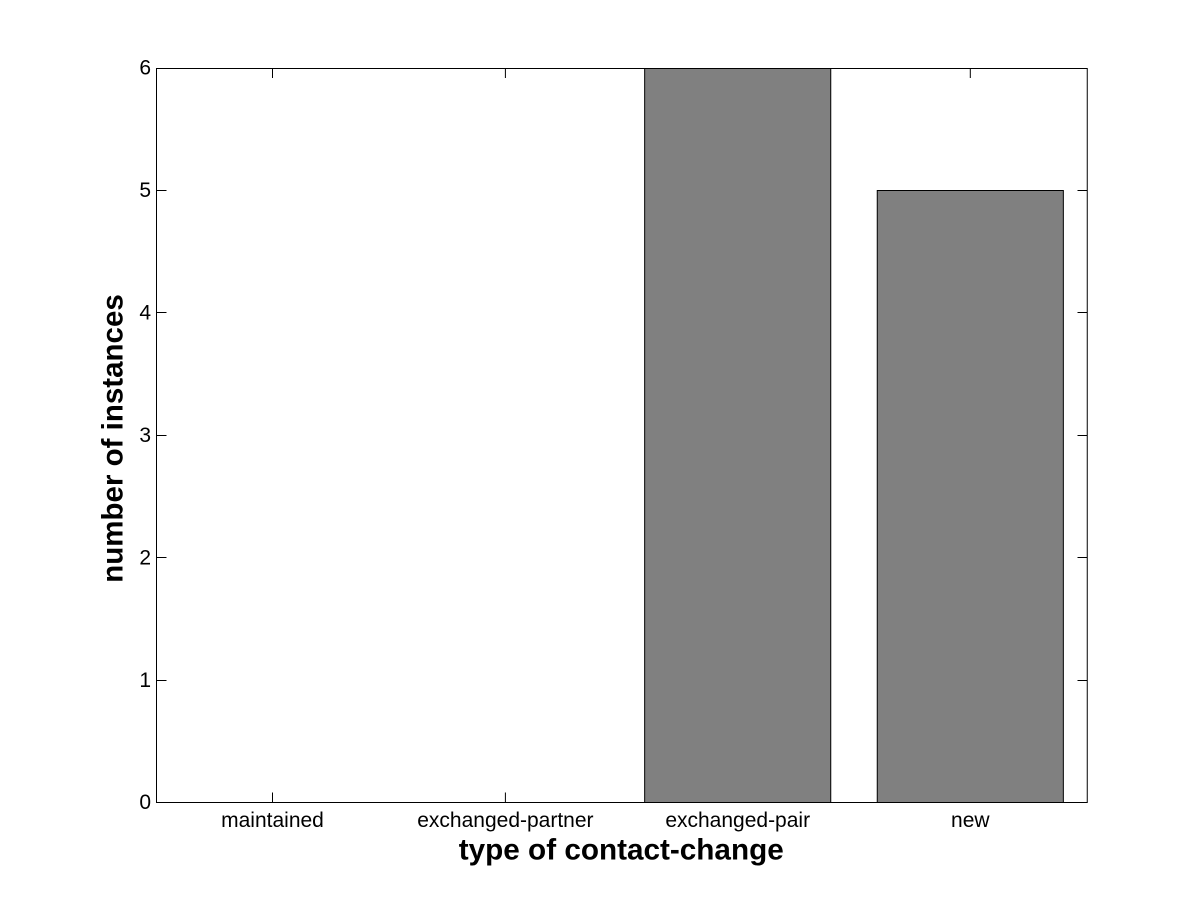  Describe the element at coordinates (145, 557) in the screenshot. I see `svg-text: 2` at that location.